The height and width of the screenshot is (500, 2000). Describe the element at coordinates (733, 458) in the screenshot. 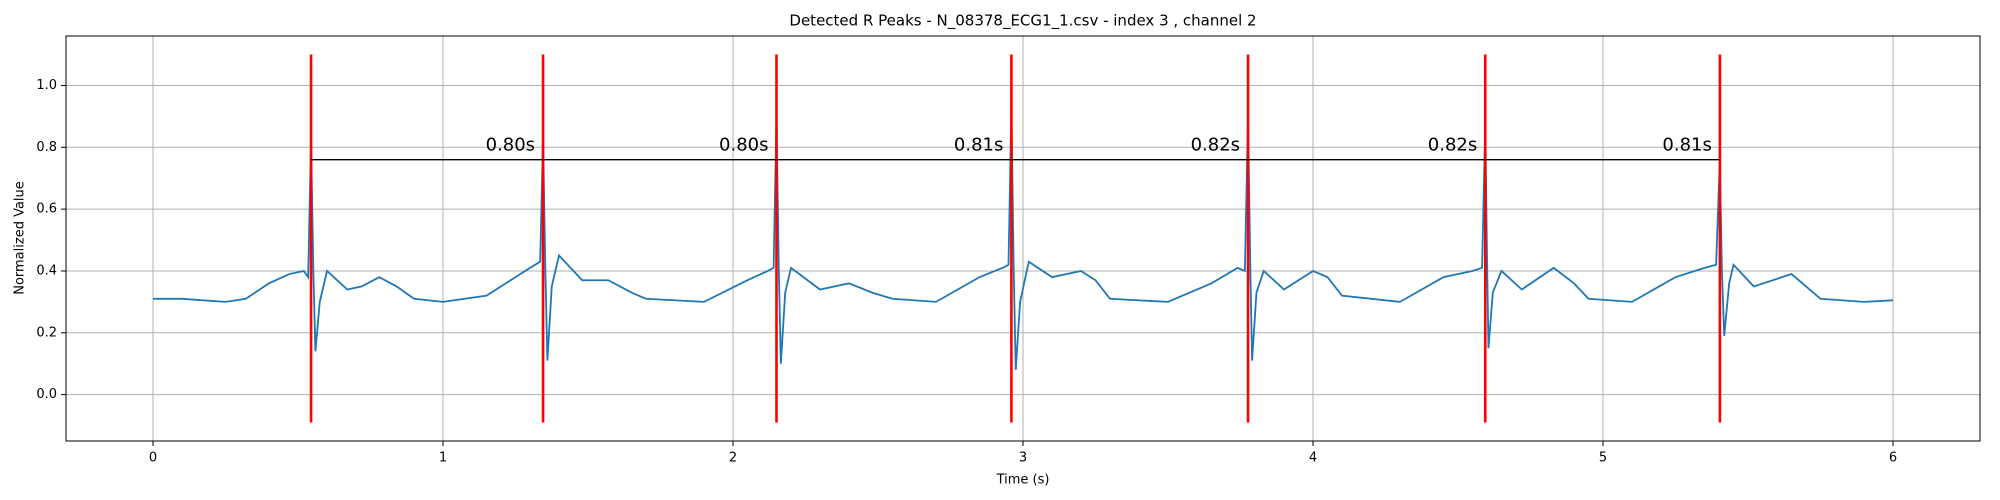

I see `x-tick-label: 2` at that location.